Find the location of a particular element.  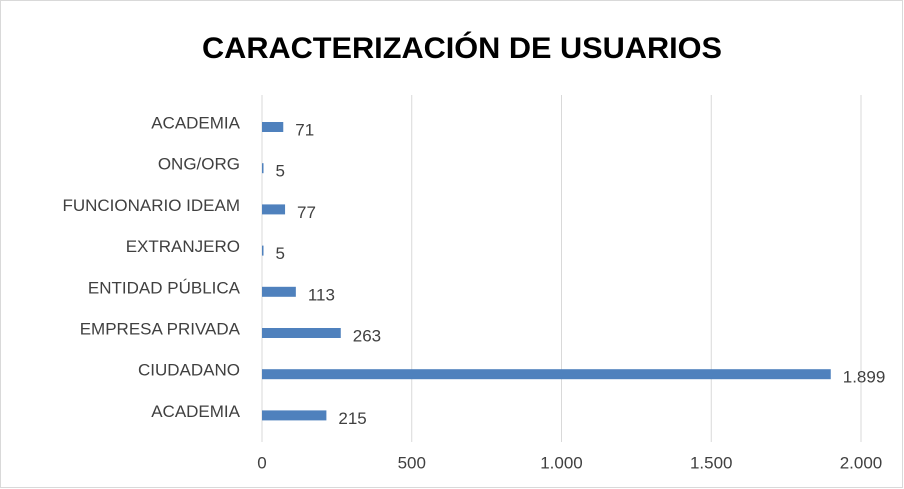

y-tick-label: CIUDADANO is located at coordinates (189, 370).